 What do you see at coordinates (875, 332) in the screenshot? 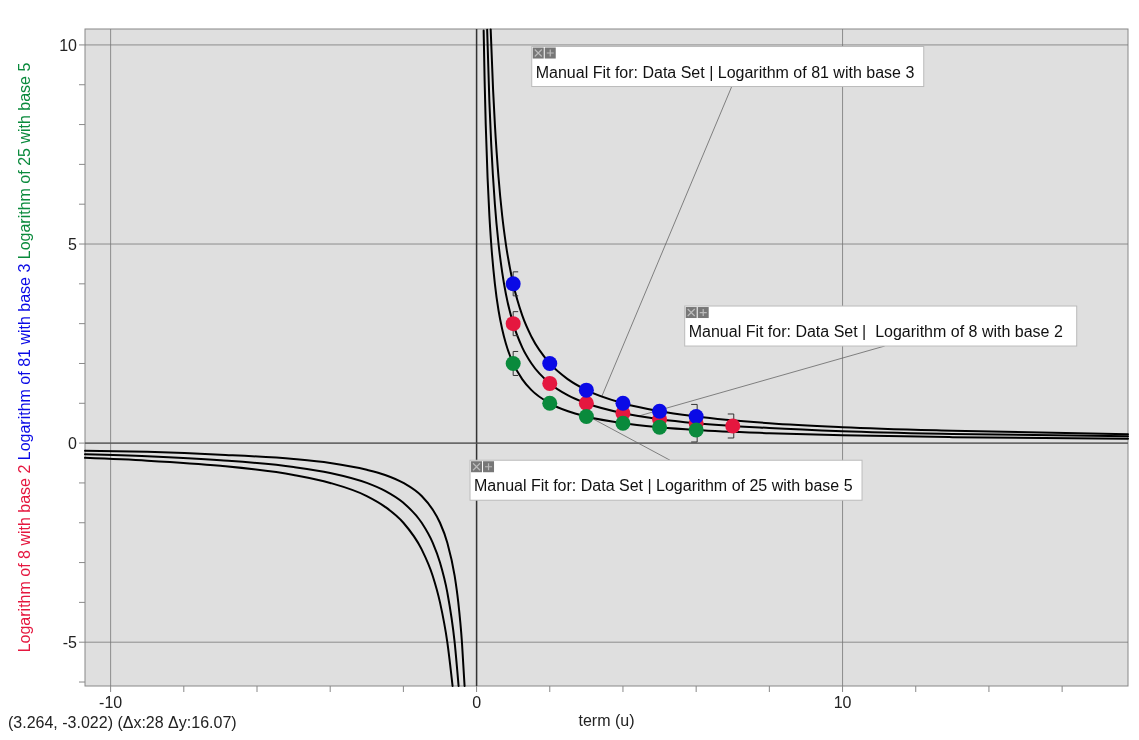
I see `annotation: Manual Fit for: Data Set | Logarithm of 8 with base 2` at bounding box center [875, 332].